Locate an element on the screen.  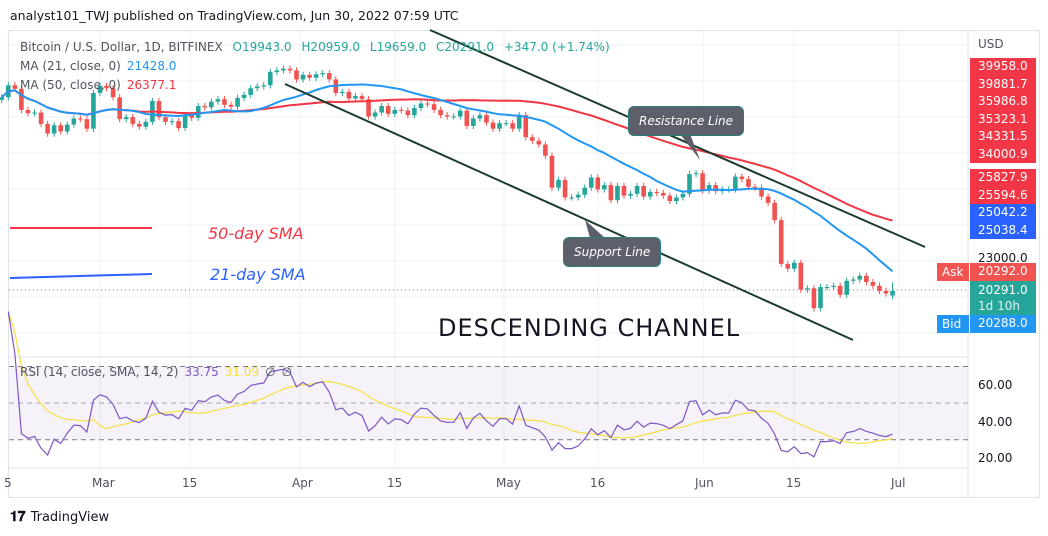
ma50-legend: MA (50, close, 0) 26377.1 is located at coordinates (98, 85).